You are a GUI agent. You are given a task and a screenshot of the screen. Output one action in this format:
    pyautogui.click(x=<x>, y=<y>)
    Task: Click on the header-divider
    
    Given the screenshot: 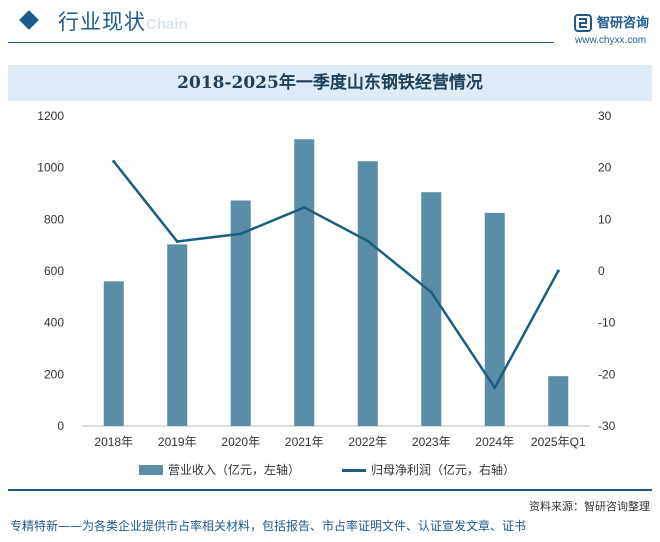 What is the action you would take?
    pyautogui.click(x=281, y=42)
    